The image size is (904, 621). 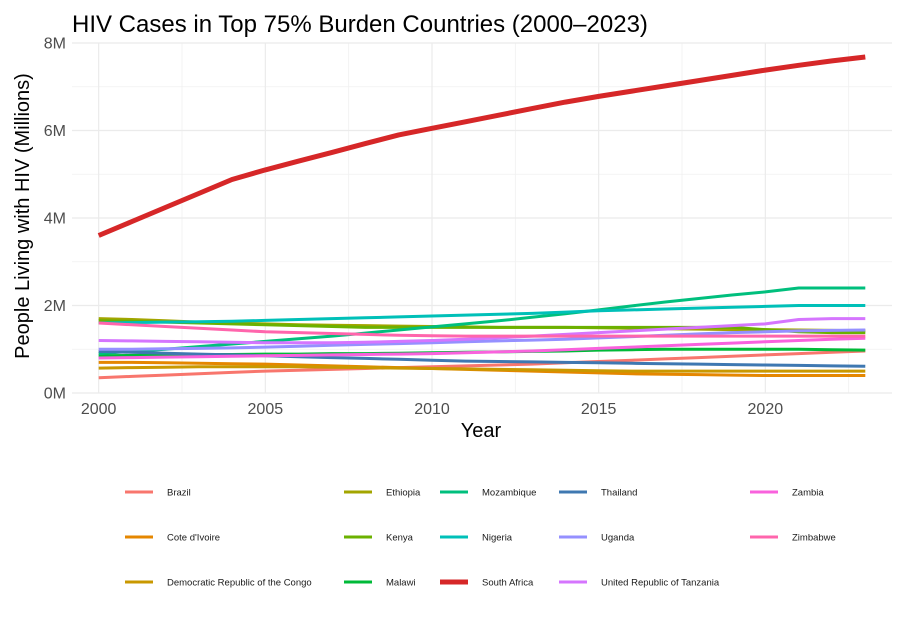 What do you see at coordinates (55, 394) in the screenshot?
I see `y-tick-label: 0M` at bounding box center [55, 394].